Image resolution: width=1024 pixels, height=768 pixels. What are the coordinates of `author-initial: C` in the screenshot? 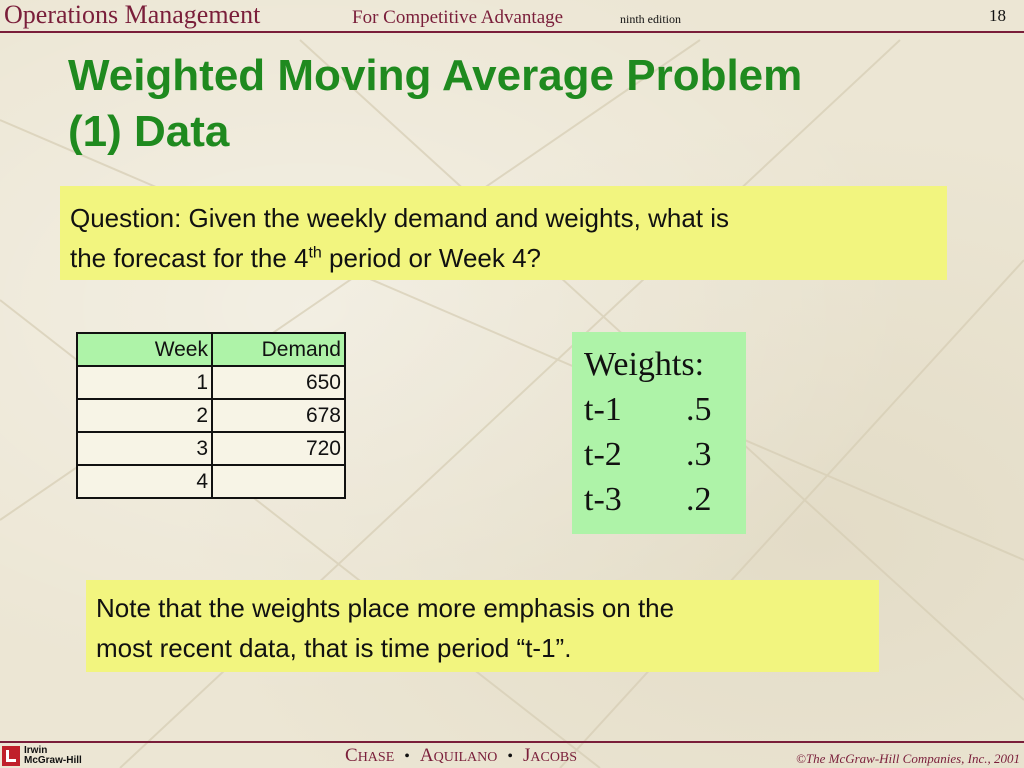 It's located at (351, 755).